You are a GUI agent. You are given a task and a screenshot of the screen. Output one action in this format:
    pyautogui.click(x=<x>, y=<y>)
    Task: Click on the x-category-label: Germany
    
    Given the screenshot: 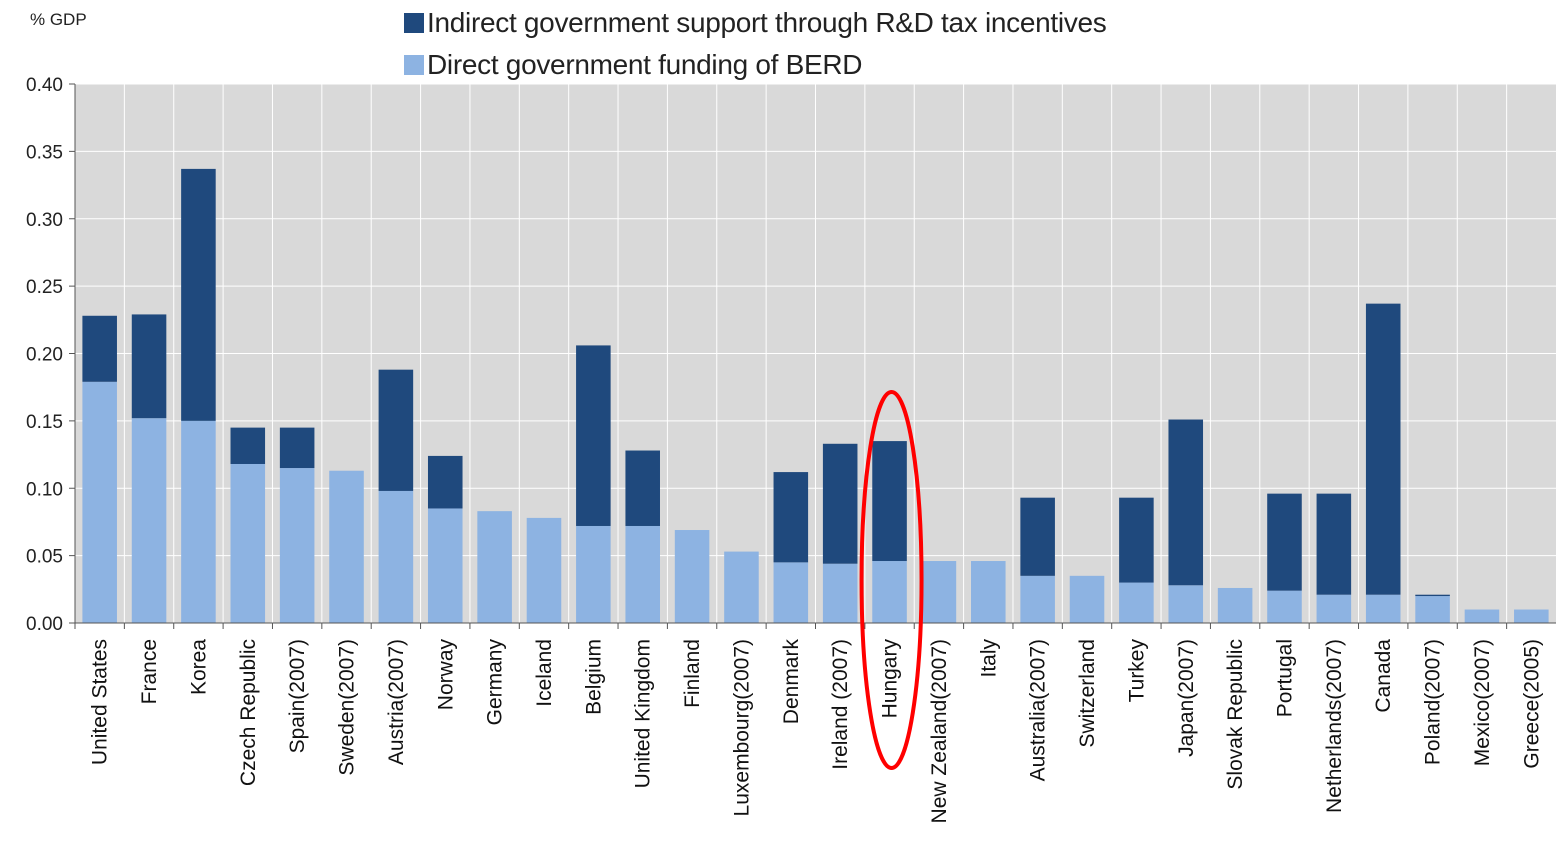 What is the action you would take?
    pyautogui.click(x=495, y=682)
    